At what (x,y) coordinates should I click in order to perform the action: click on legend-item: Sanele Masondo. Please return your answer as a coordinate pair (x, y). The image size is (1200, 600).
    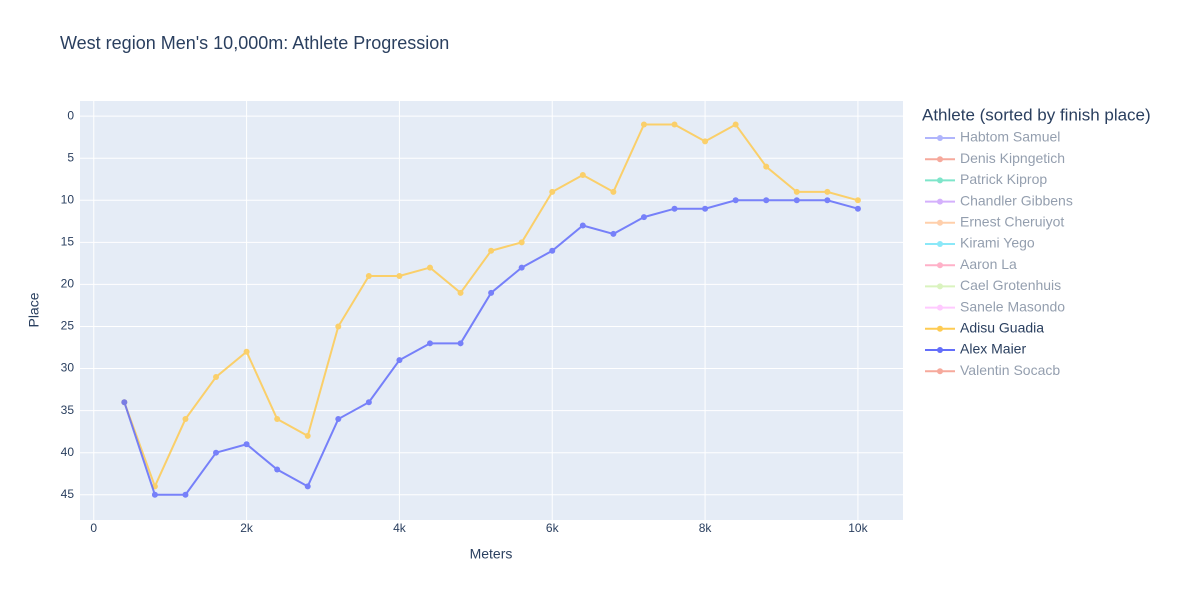
    Looking at the image, I should click on (995, 306).